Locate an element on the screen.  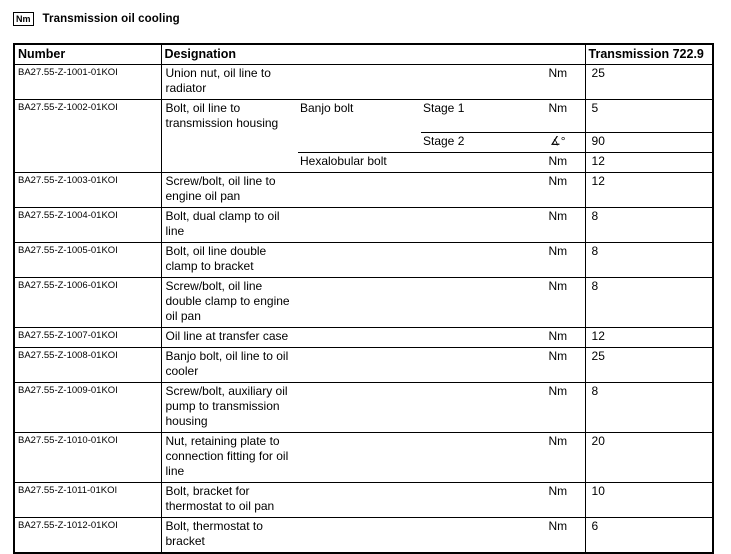
part-number: BA27.55-Z-1008-01KOI is located at coordinates (88, 365).